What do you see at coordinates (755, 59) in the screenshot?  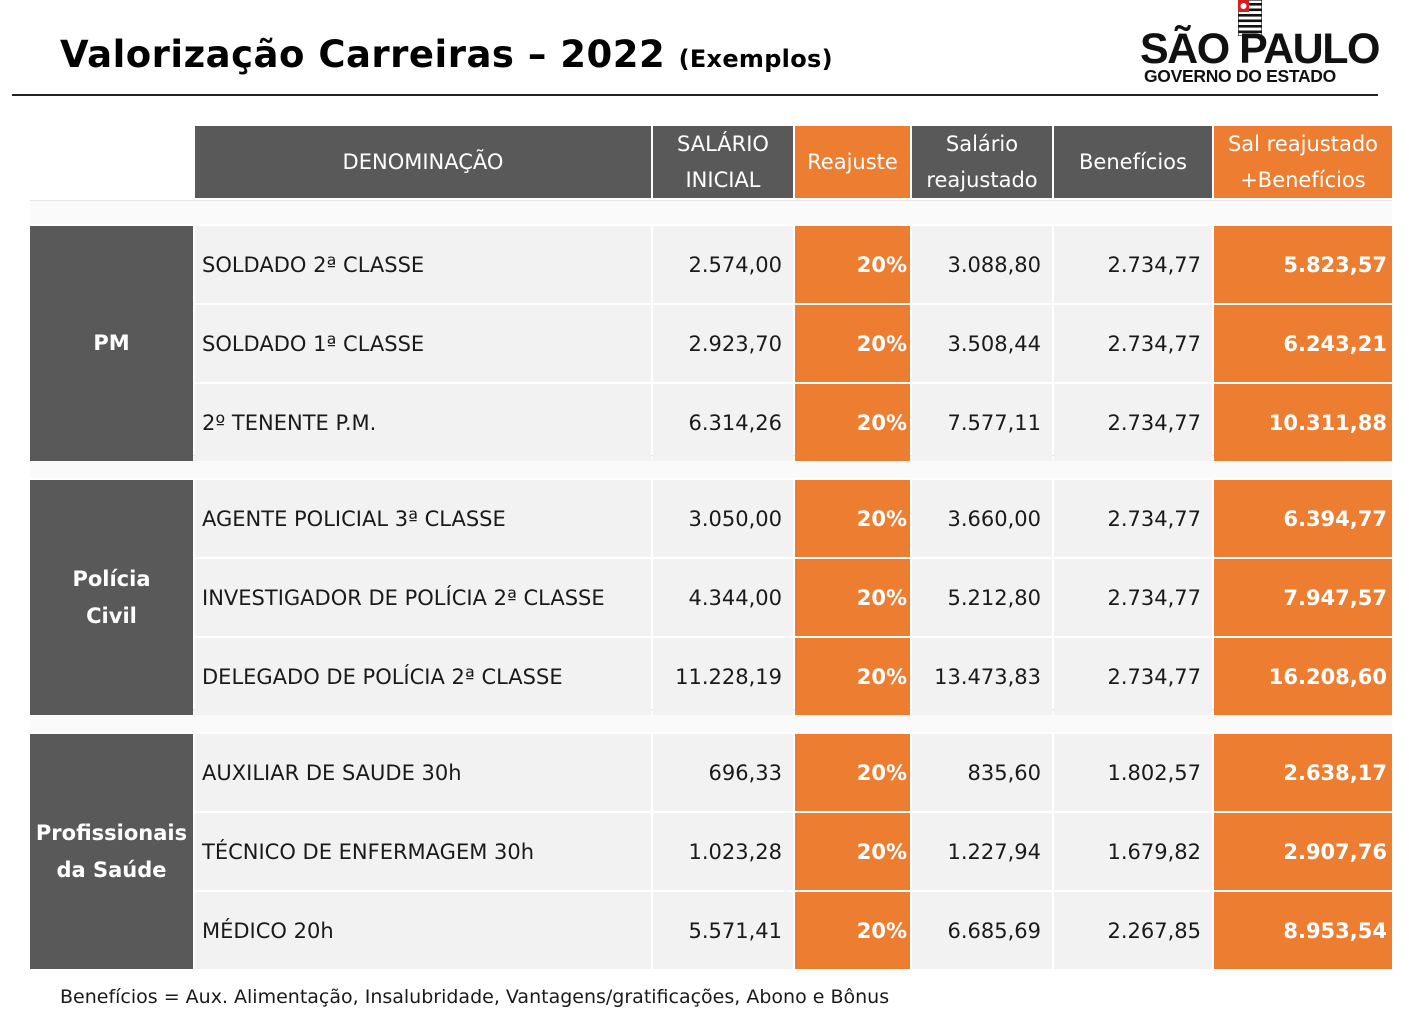 I see `page-title-sub: (Exemplos)` at bounding box center [755, 59].